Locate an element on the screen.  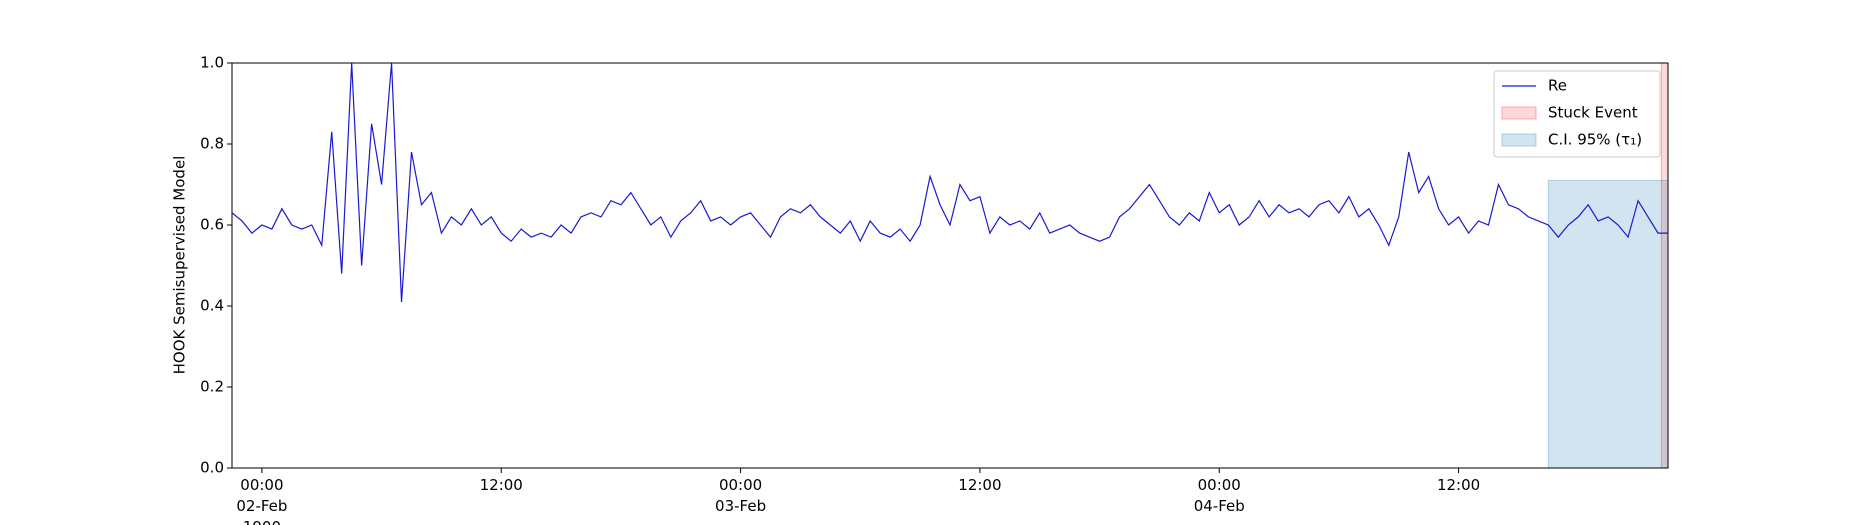
span is located at coordinates (1608, 324).